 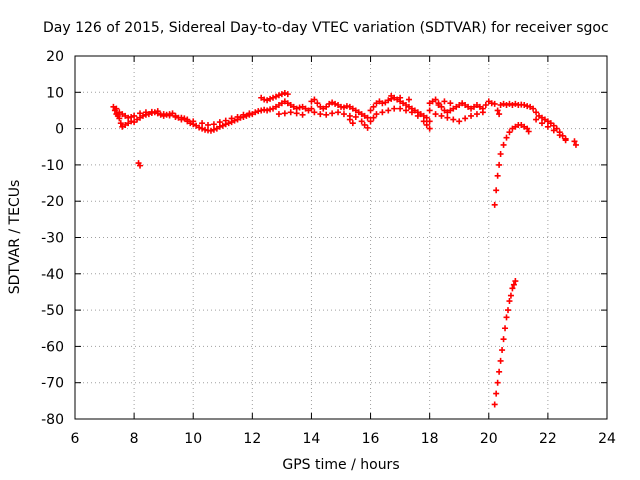 I want to click on y-axis-label: SDTVAR / TECUs, so click(x=15, y=237).